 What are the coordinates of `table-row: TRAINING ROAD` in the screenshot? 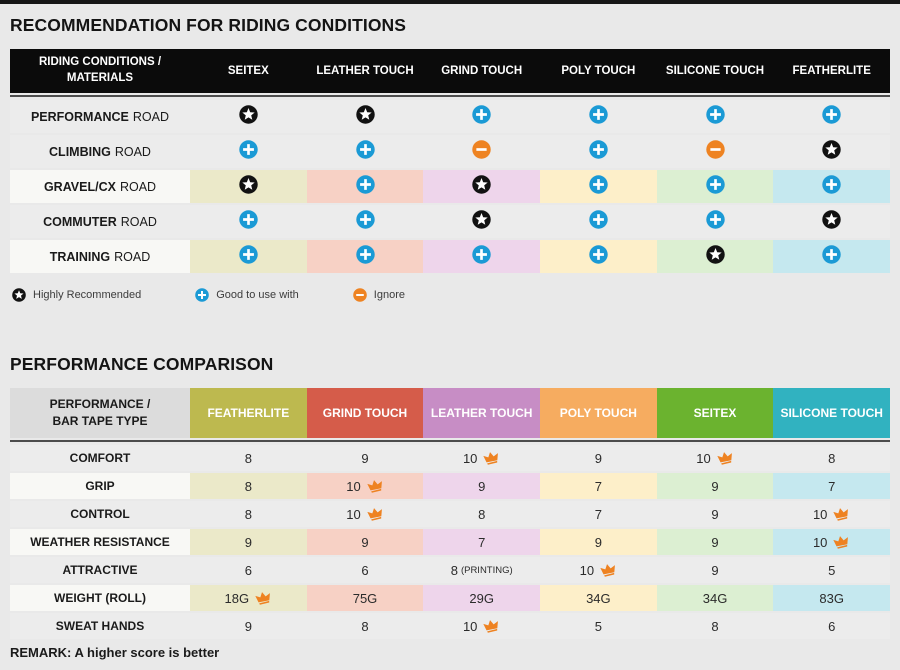 It's located at (450, 256).